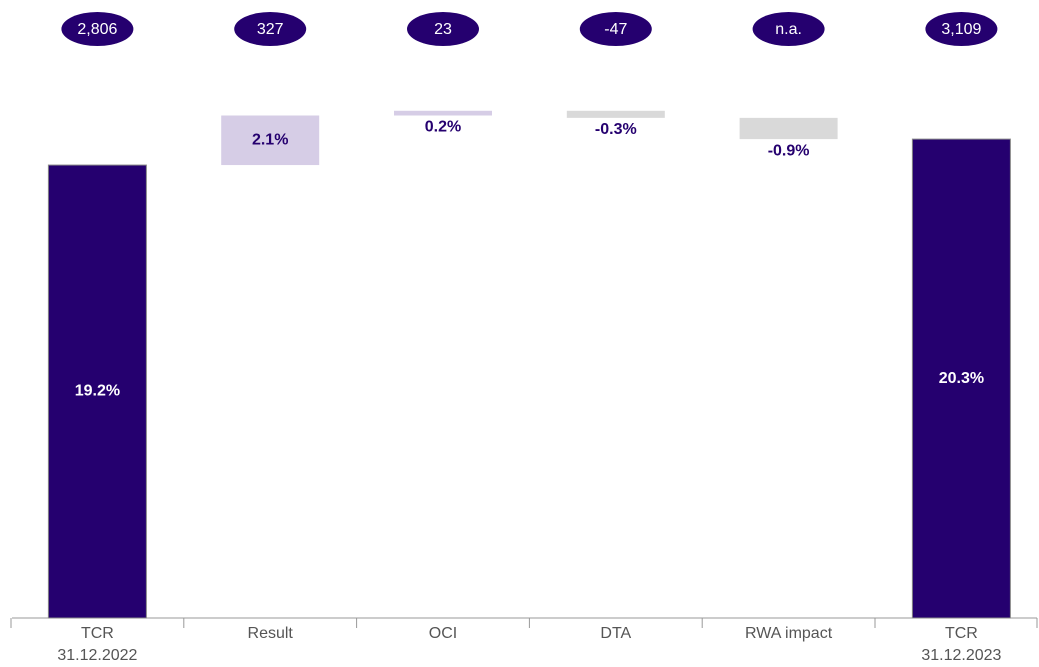 This screenshot has width=1039, height=667. I want to click on annotation-label: -47, so click(615, 29).